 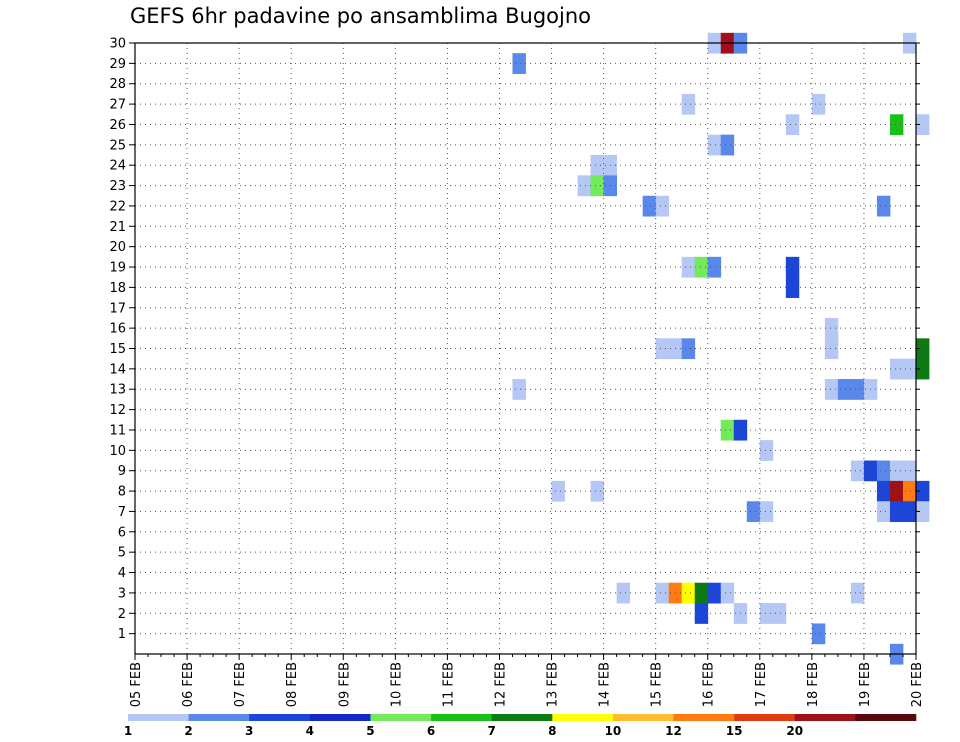 What do you see at coordinates (122, 512) in the screenshot?
I see `y-tick-label: 7` at bounding box center [122, 512].